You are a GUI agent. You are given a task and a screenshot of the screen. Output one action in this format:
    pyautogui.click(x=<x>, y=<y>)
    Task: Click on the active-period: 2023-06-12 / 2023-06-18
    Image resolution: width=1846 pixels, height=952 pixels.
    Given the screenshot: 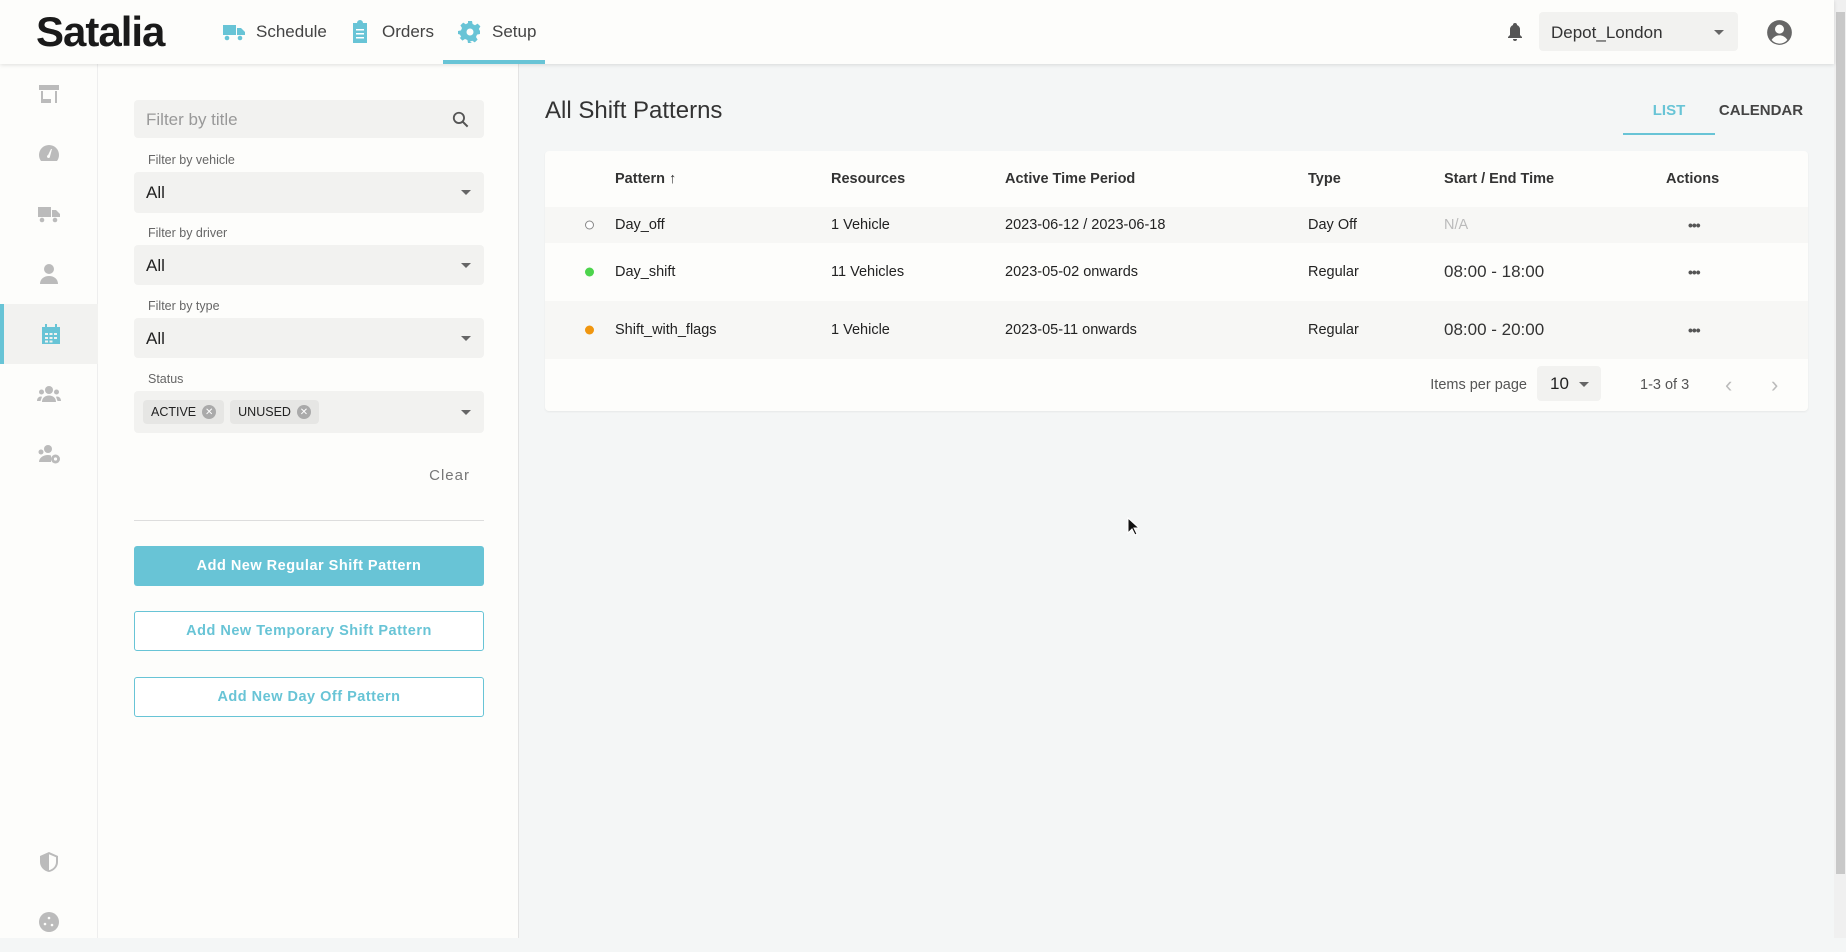 What is the action you would take?
    pyautogui.click(x=1085, y=225)
    